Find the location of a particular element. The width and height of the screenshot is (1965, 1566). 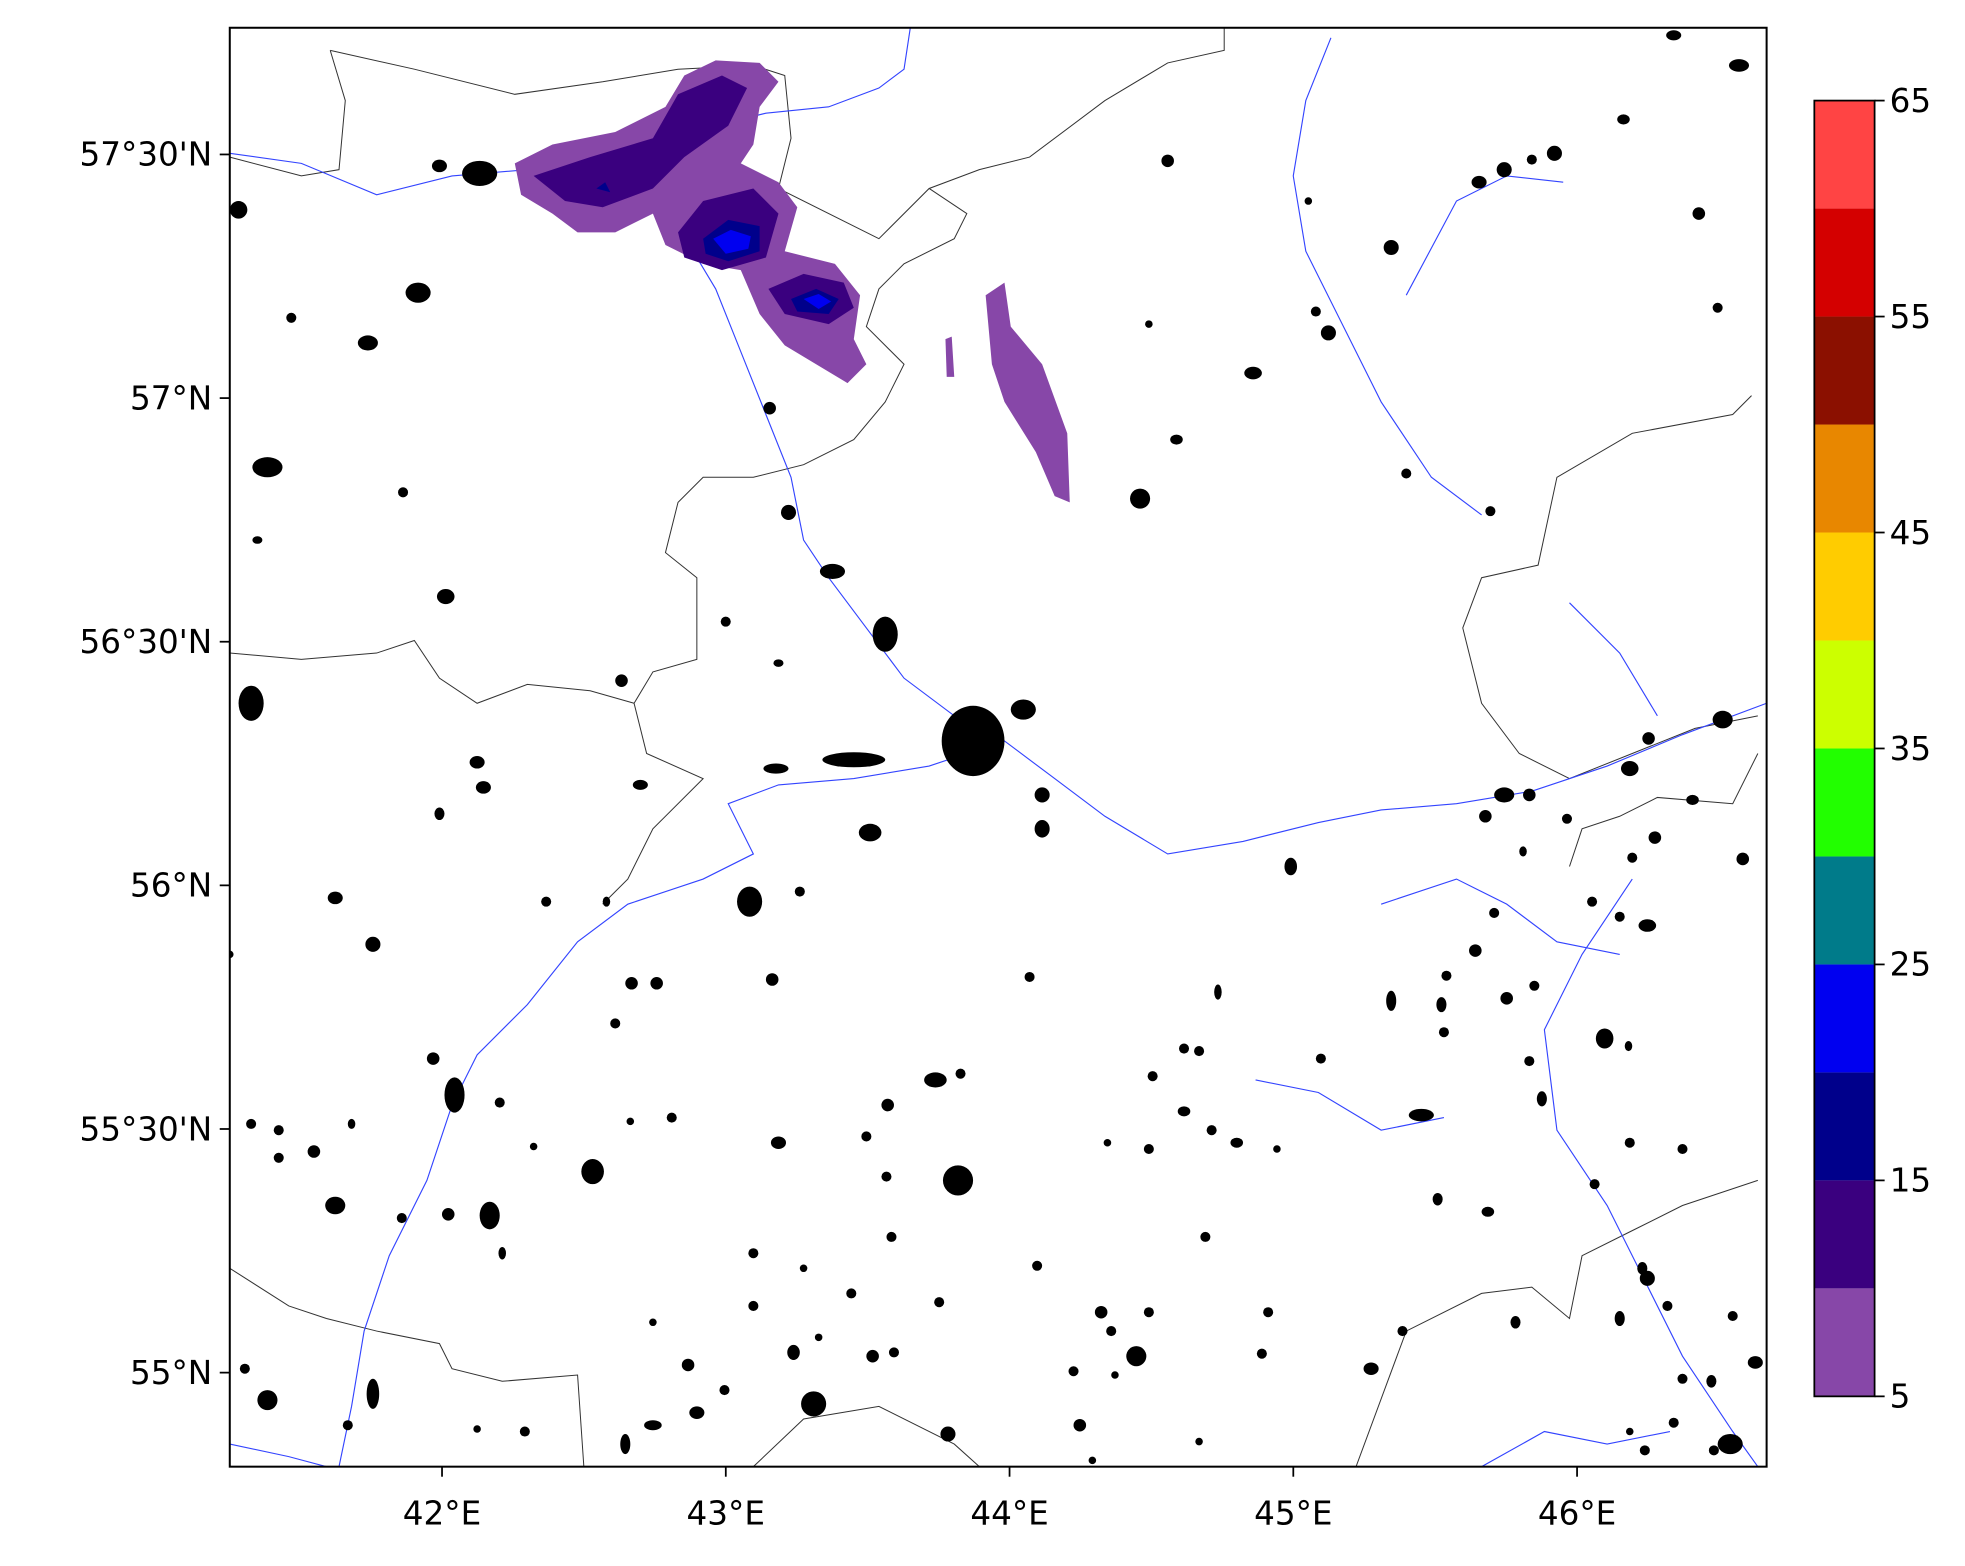

y-tick-label: 56°30'N is located at coordinates (145, 642).